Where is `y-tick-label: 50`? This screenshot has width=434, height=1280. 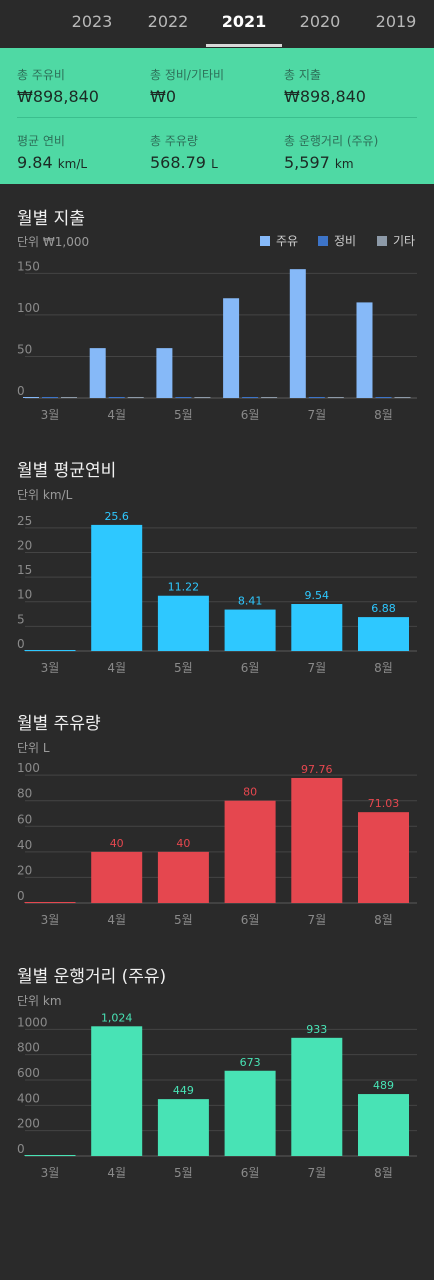 y-tick-label: 50 is located at coordinates (24, 349).